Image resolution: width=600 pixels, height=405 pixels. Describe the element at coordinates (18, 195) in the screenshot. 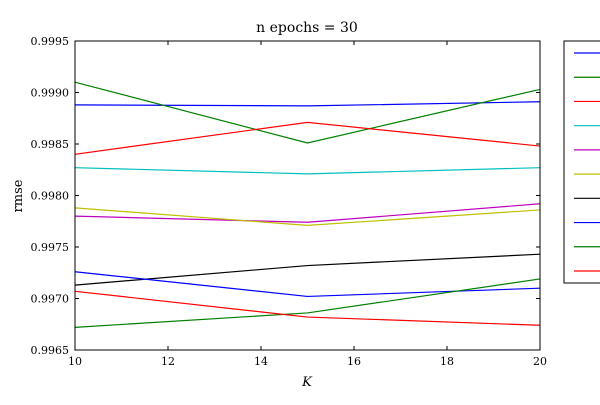

I see `y-axis-label: rmse` at that location.